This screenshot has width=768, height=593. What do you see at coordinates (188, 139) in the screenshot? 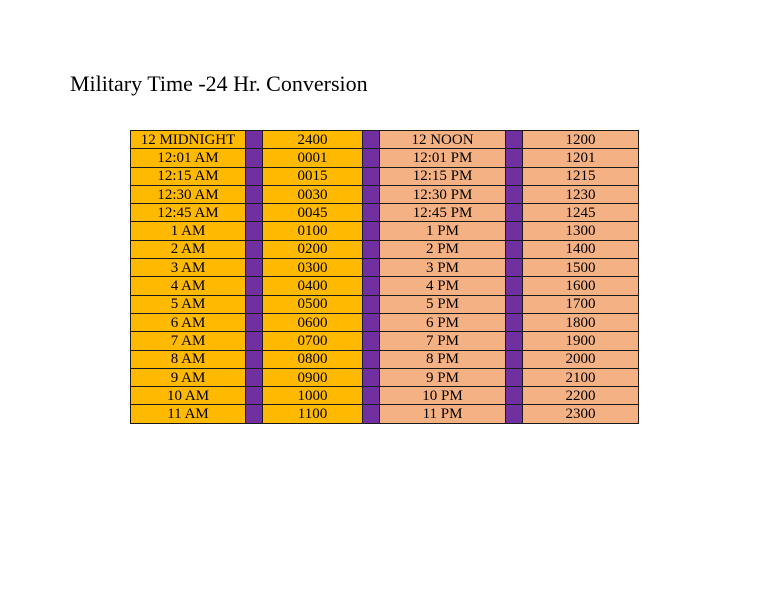
I see `am-time-cell: 12 MIDNIGHT` at bounding box center [188, 139].